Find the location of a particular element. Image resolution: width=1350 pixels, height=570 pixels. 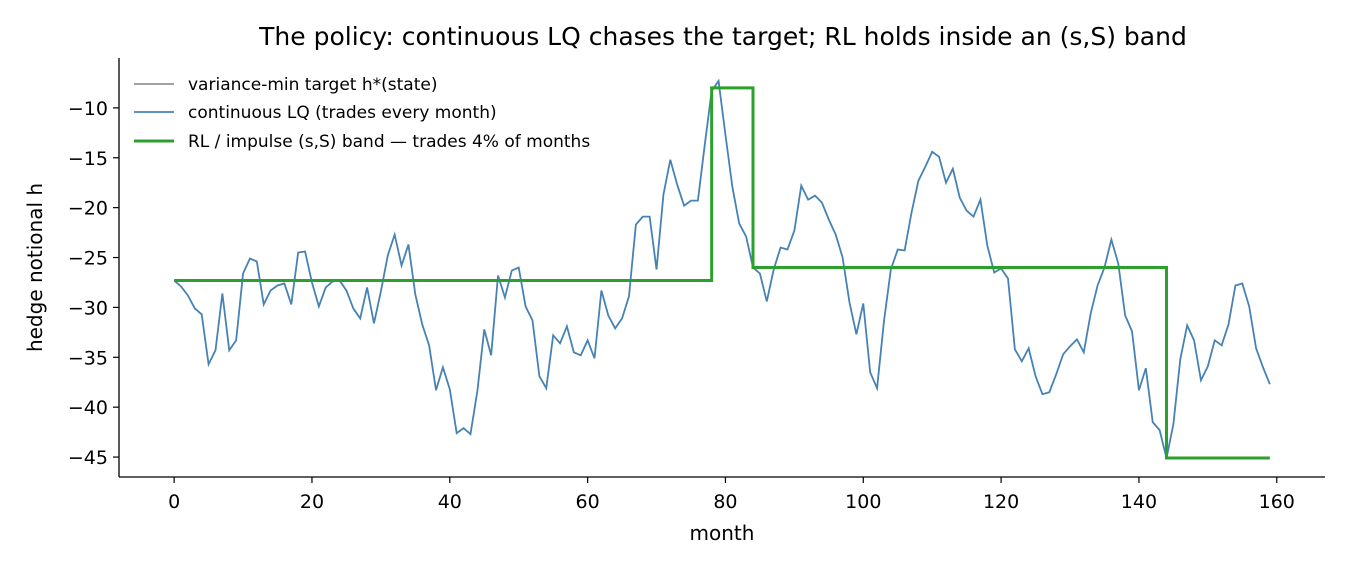

y-tick-label: −20 is located at coordinates (88, 209).